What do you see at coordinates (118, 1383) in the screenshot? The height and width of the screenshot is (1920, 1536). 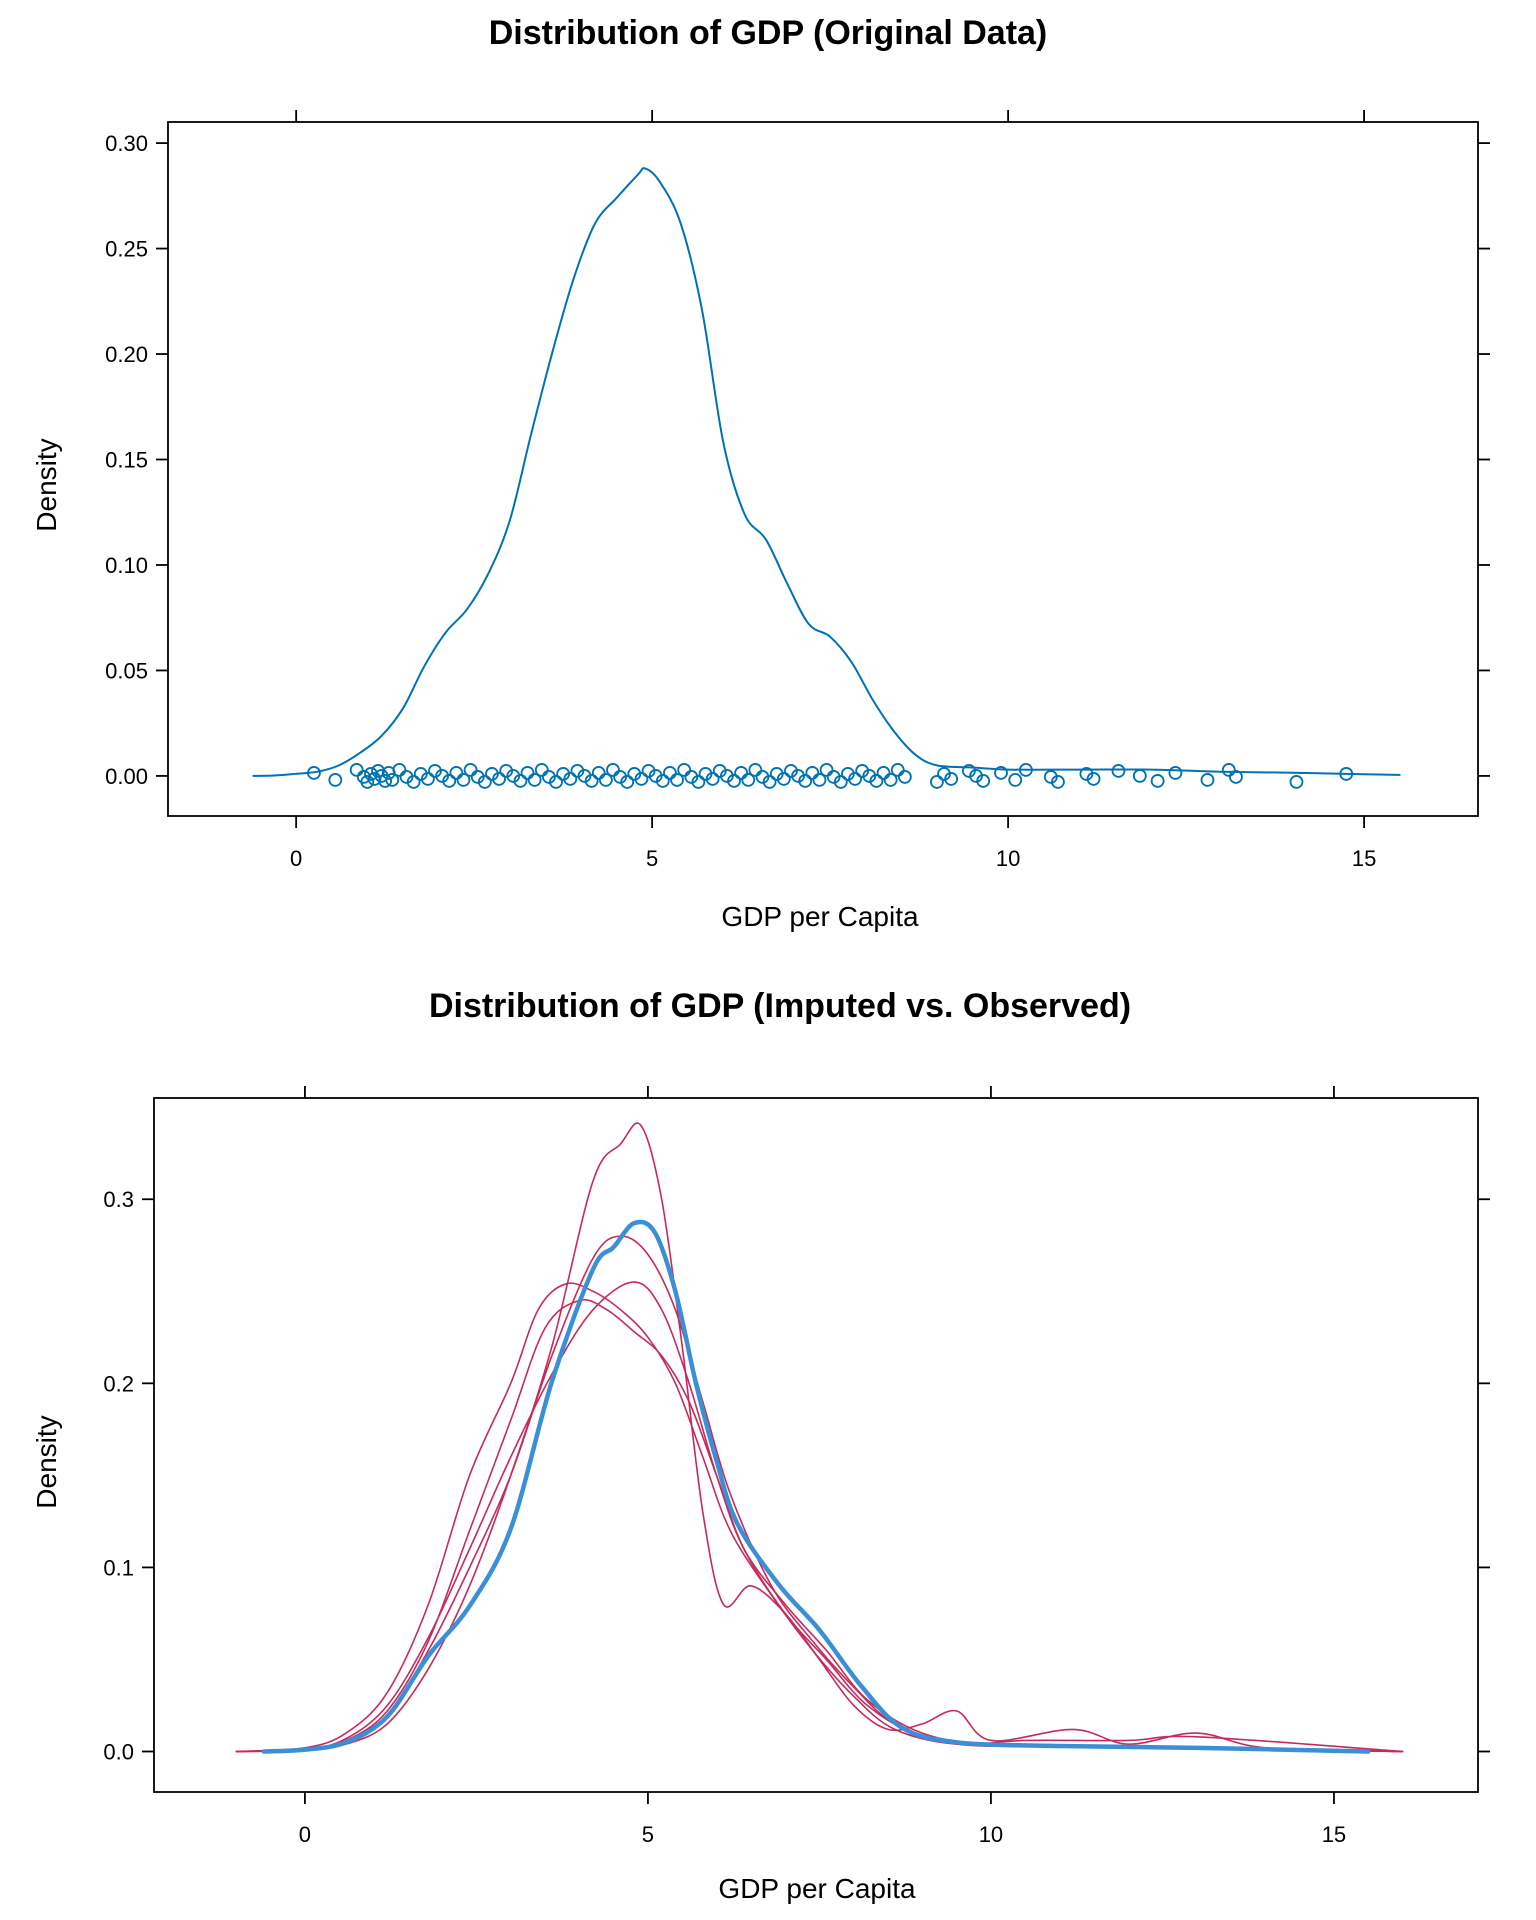 I see `y-tick-label: 0.2` at bounding box center [118, 1383].